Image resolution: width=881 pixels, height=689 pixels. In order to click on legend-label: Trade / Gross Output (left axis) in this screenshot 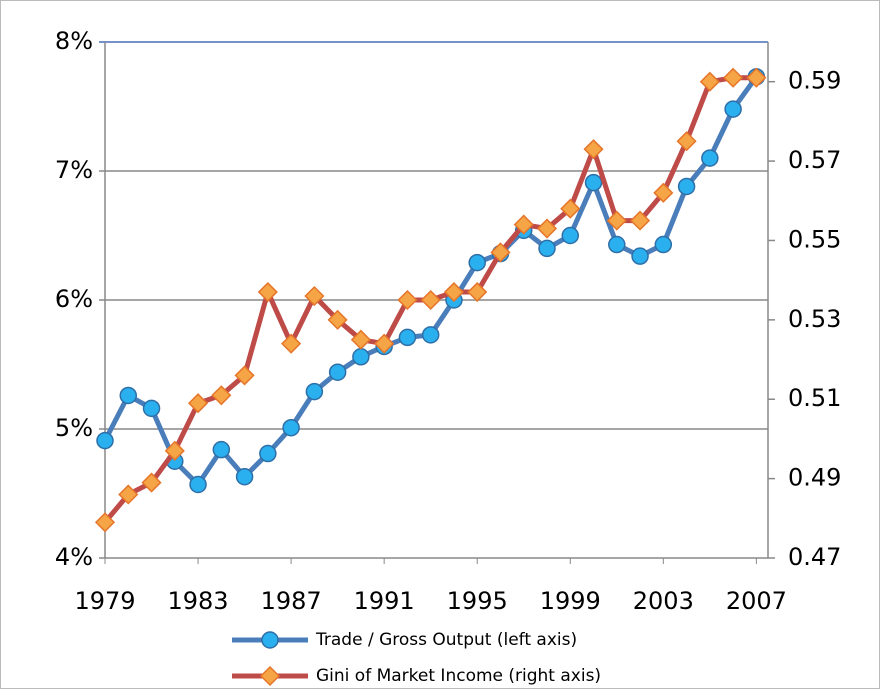, I will do `click(446, 640)`.